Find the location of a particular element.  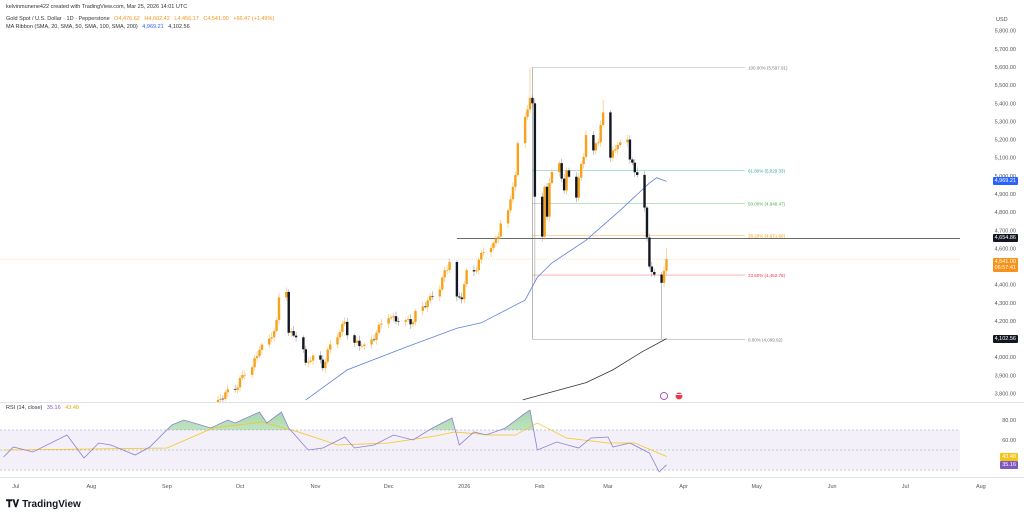

price-tick-label: 5,800.00 is located at coordinates (1005, 32).